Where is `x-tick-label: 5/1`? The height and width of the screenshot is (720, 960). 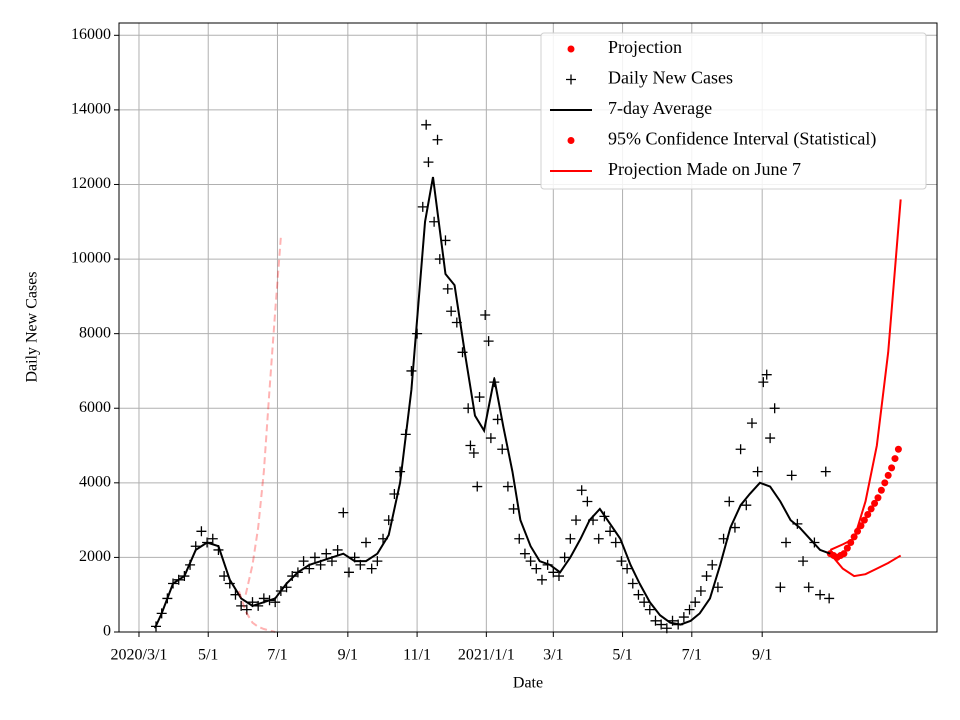 x-tick-label: 5/1 is located at coordinates (208, 655).